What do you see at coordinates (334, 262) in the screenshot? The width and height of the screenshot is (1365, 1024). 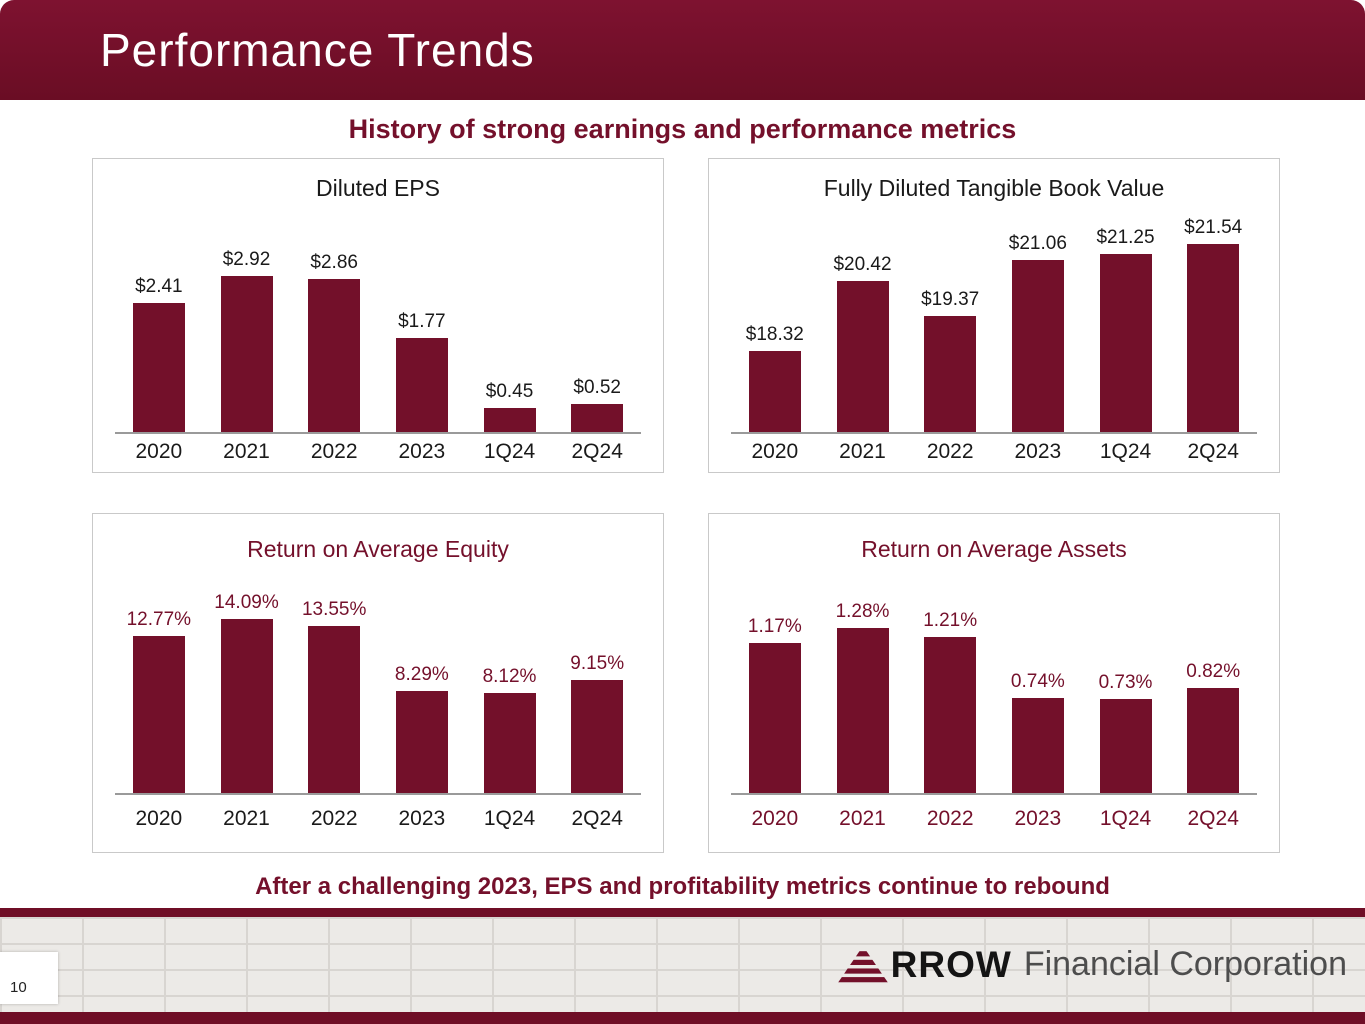 I see `bar-value-label: $2.86` at bounding box center [334, 262].